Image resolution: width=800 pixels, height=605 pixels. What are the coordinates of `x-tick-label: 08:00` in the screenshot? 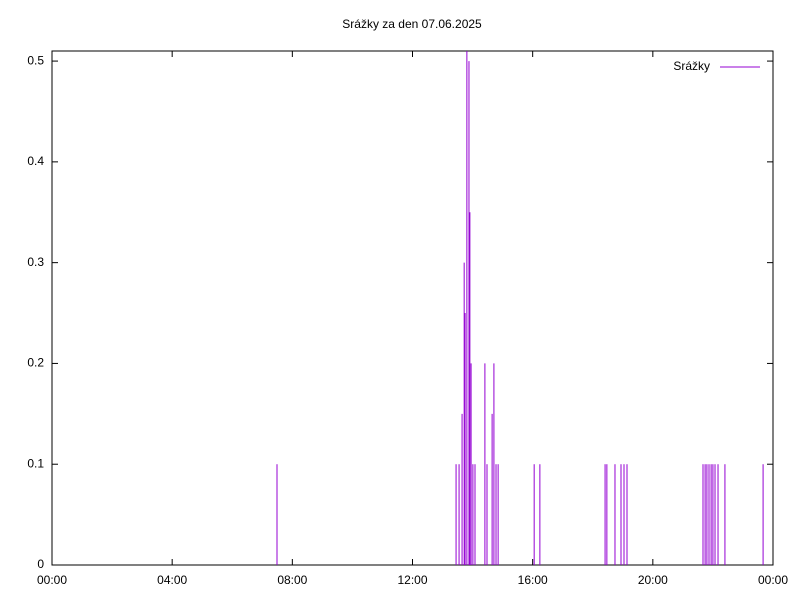 It's located at (292, 580).